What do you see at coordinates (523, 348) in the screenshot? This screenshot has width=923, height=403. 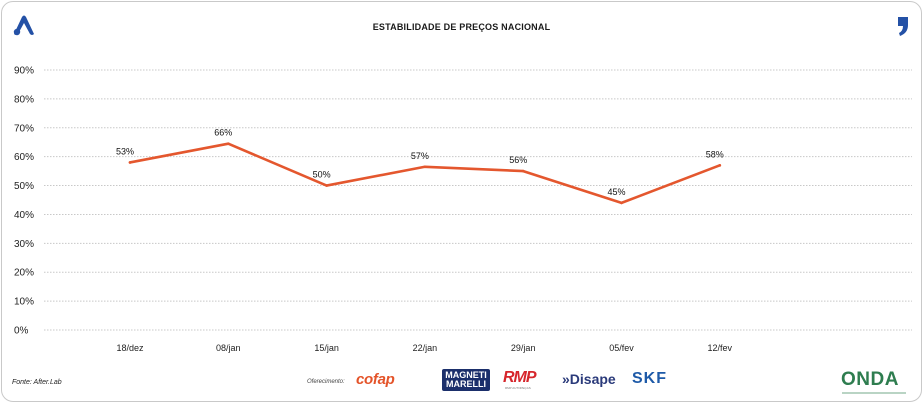 I see `x-tick-label: 29/jan` at bounding box center [523, 348].